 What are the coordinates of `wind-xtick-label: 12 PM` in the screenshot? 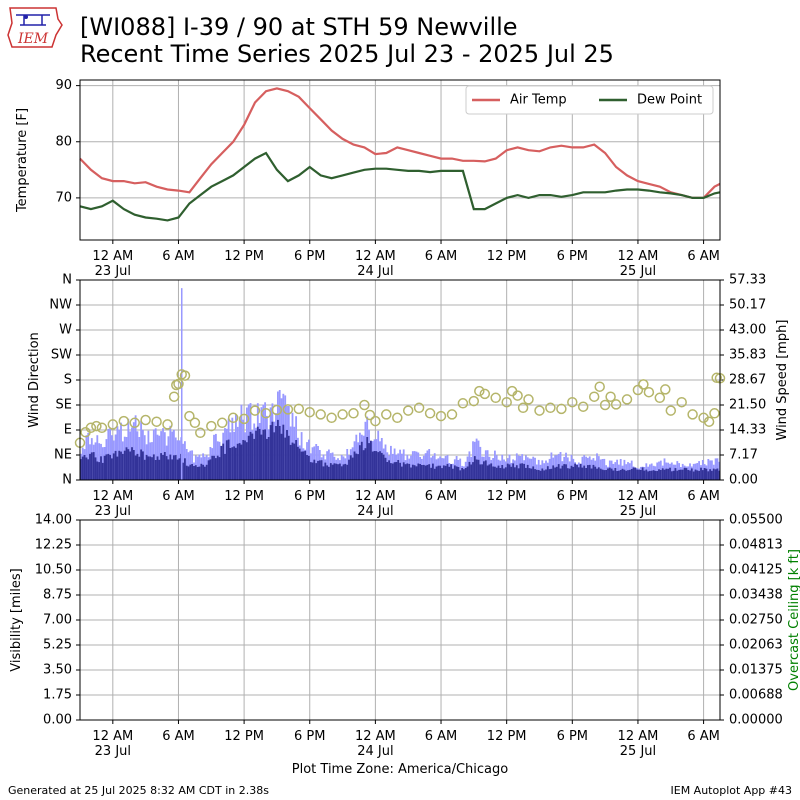 It's located at (507, 496).